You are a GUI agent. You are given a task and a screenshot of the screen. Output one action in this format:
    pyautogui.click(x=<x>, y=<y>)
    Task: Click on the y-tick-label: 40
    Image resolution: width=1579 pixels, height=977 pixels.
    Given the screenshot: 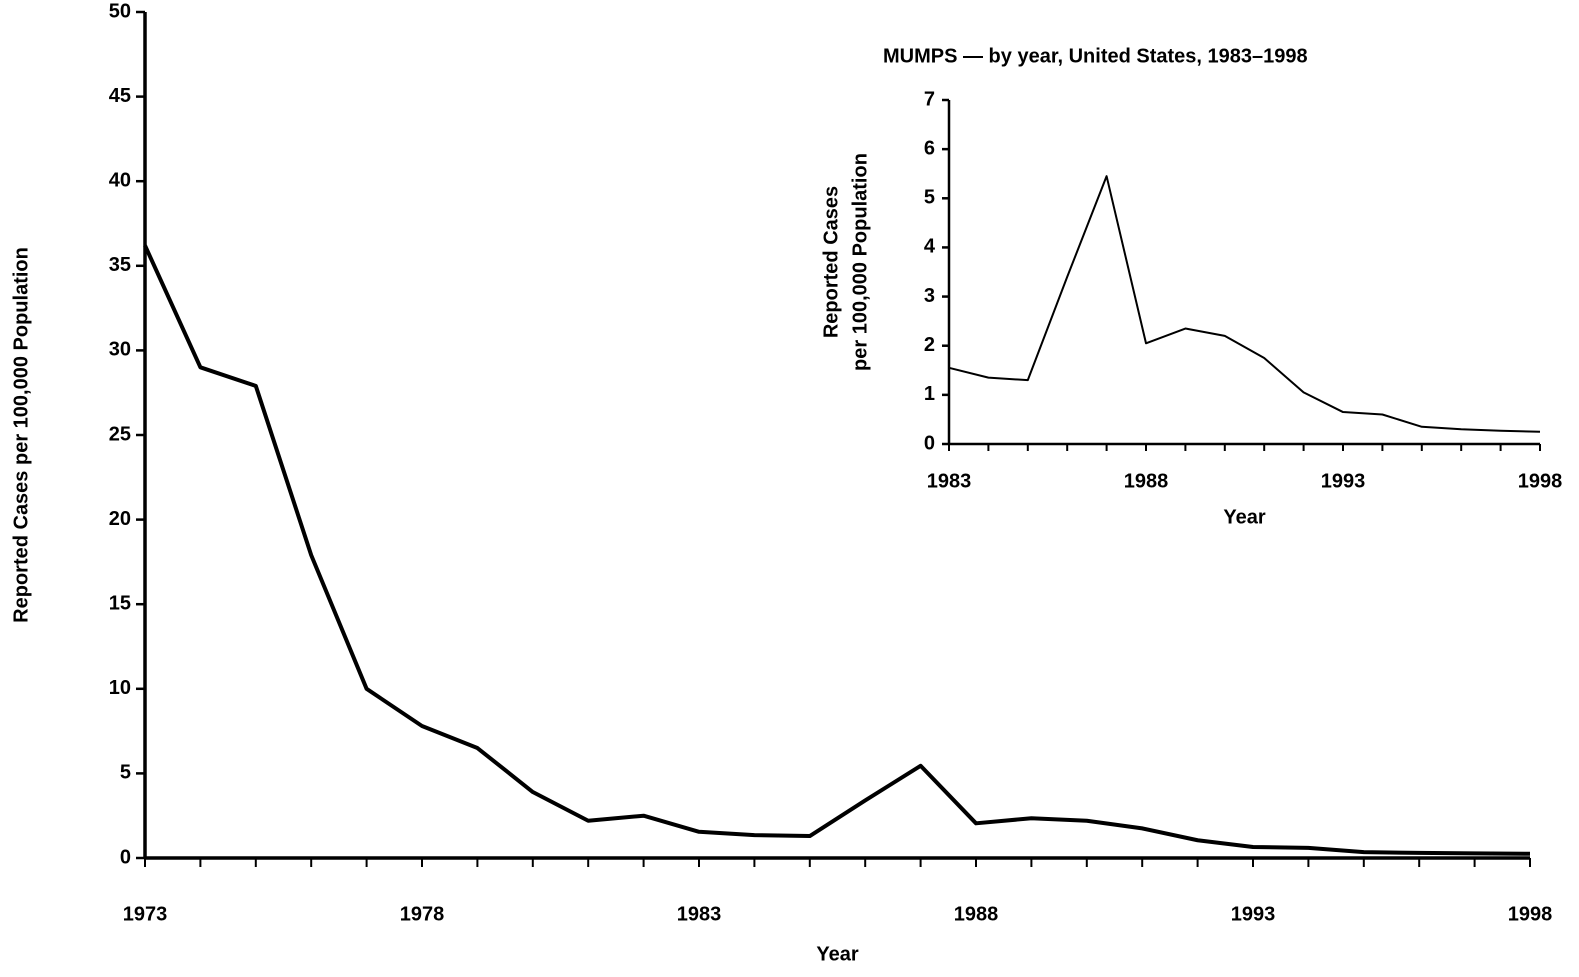 What is the action you would take?
    pyautogui.click(x=120, y=180)
    